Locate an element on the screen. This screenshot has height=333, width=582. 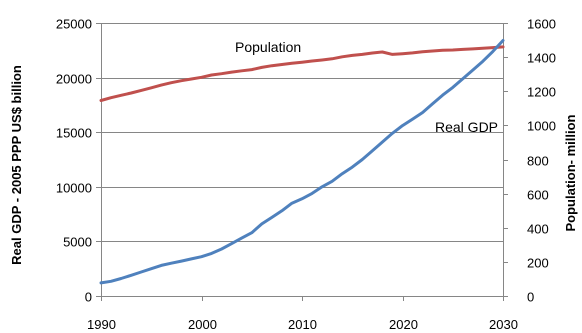
x-tick-label-2000: 2000 is located at coordinates (202, 324).